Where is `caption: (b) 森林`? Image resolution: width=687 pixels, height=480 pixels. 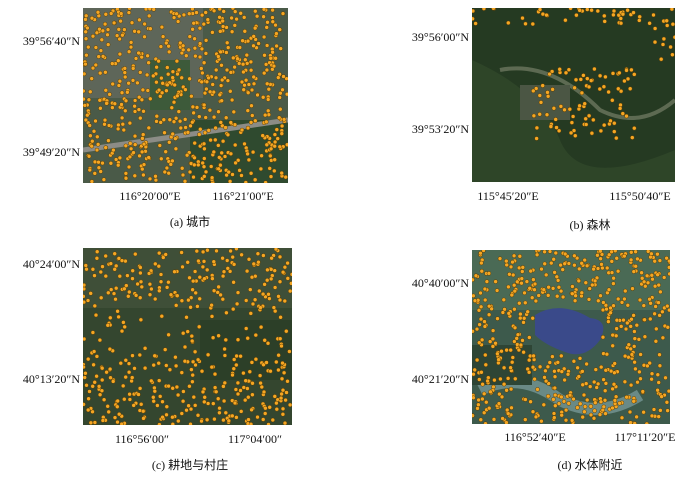 caption: (b) 森林 is located at coordinates (590, 224).